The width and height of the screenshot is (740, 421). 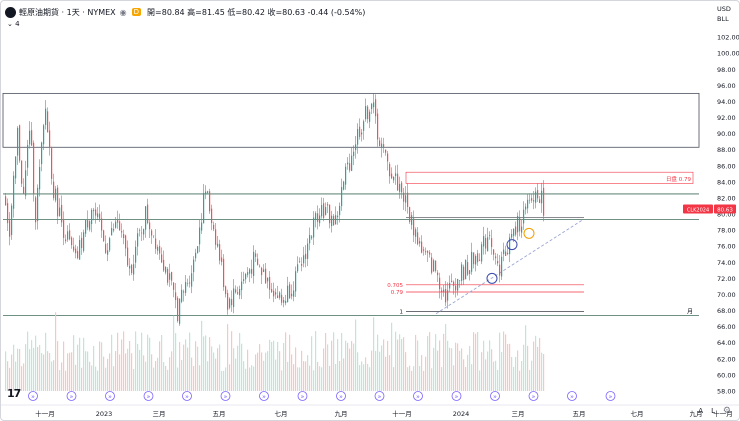 I want to click on swing-low-marker, so click(x=512, y=245).